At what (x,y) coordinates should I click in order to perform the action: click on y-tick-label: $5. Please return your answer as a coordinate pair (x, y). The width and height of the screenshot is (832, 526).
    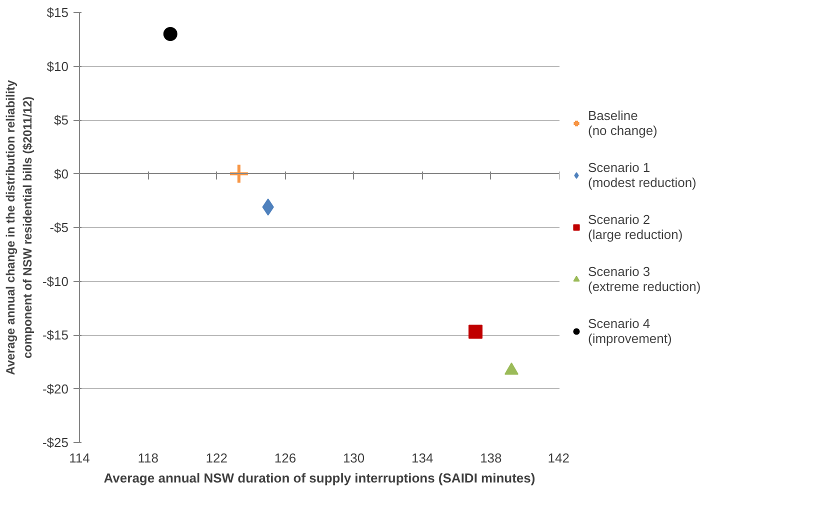
    Looking at the image, I should click on (61, 120).